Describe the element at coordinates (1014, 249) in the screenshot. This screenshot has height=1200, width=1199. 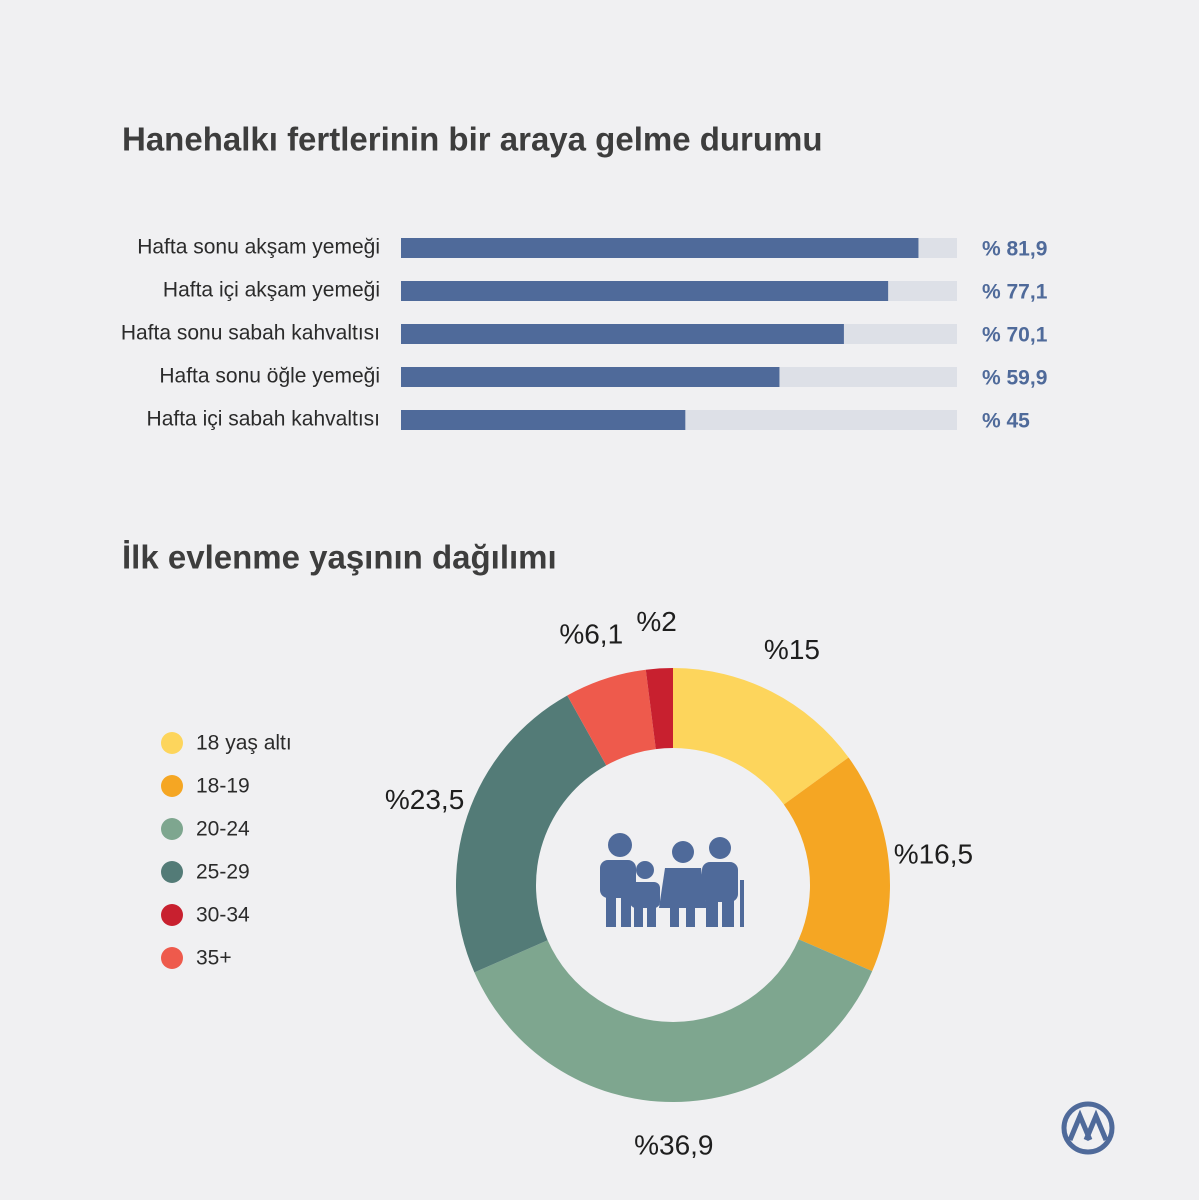
I see `value-label: % 81,9` at that location.